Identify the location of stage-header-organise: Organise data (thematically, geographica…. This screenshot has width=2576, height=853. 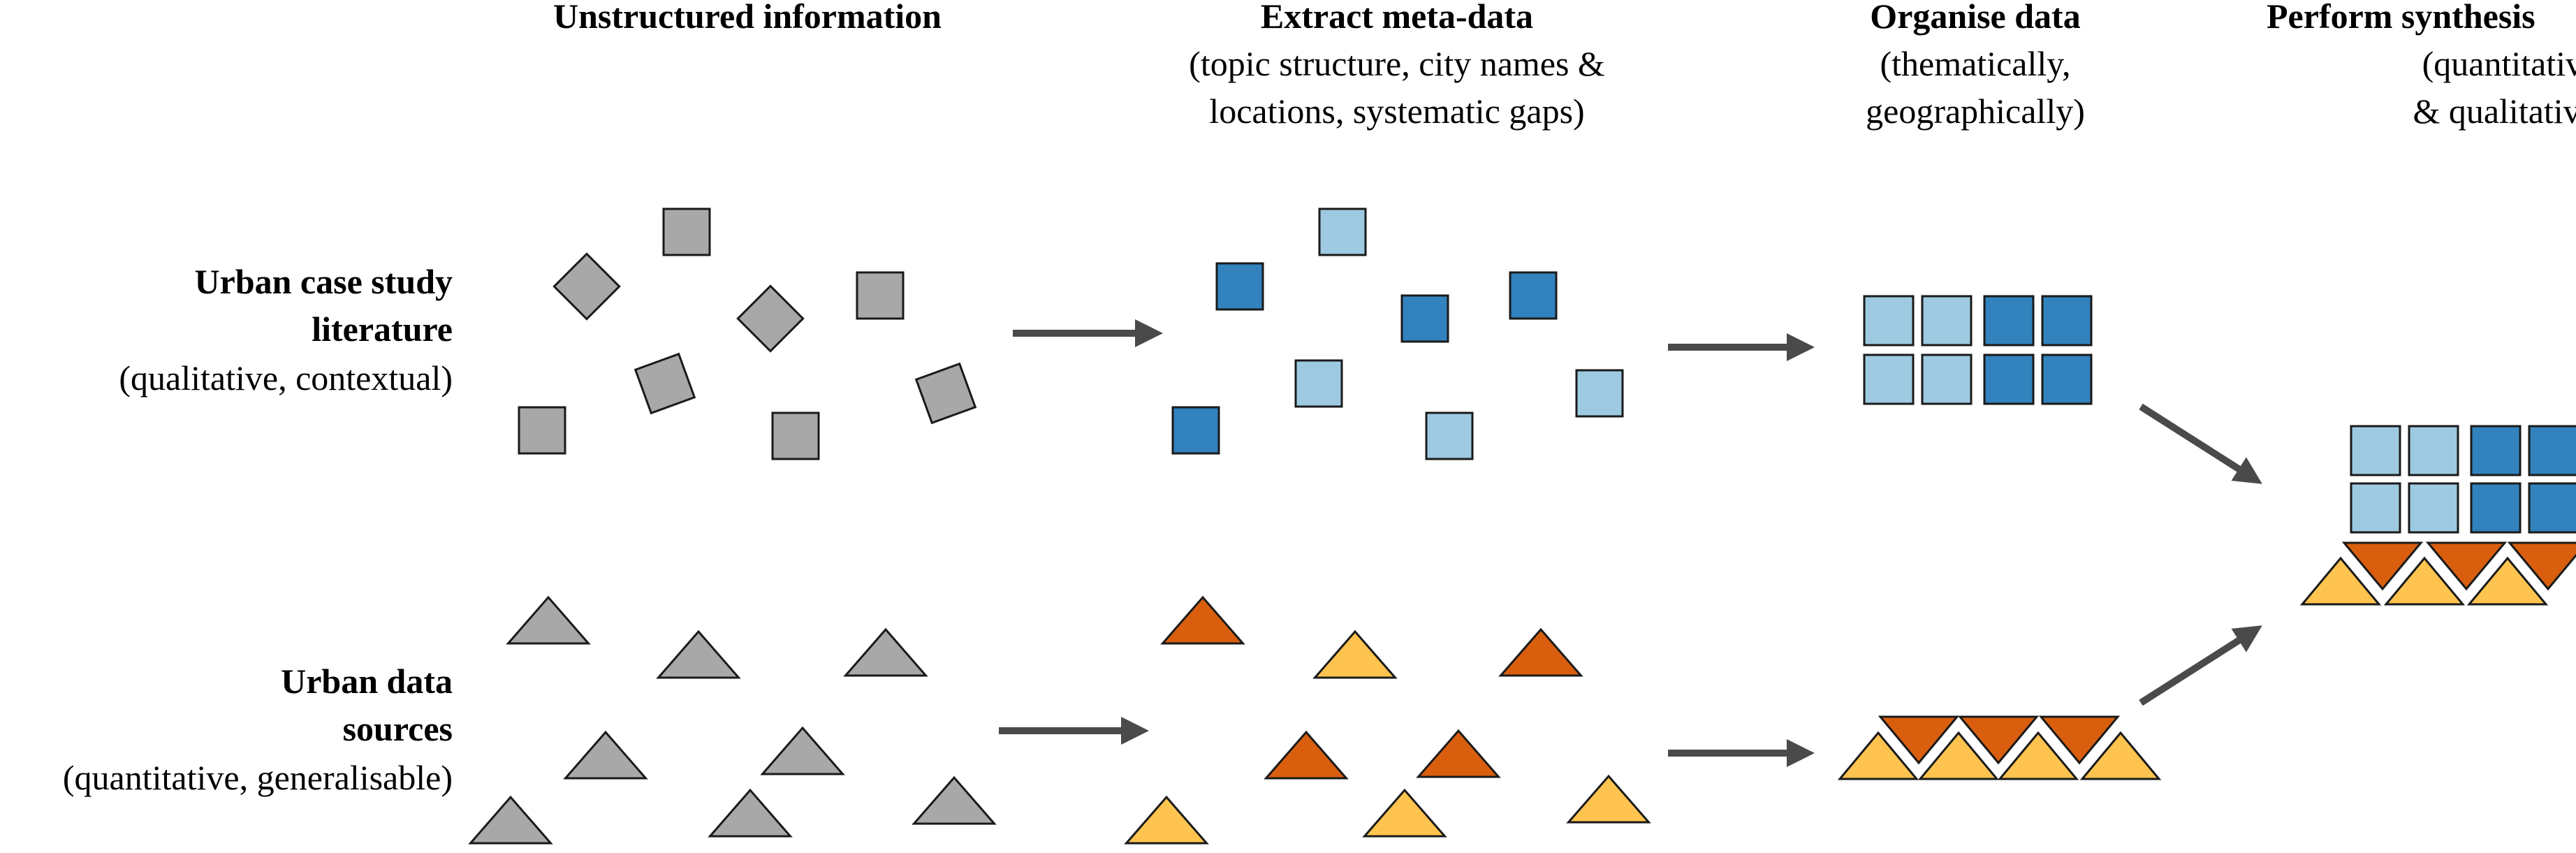
(1975, 65).